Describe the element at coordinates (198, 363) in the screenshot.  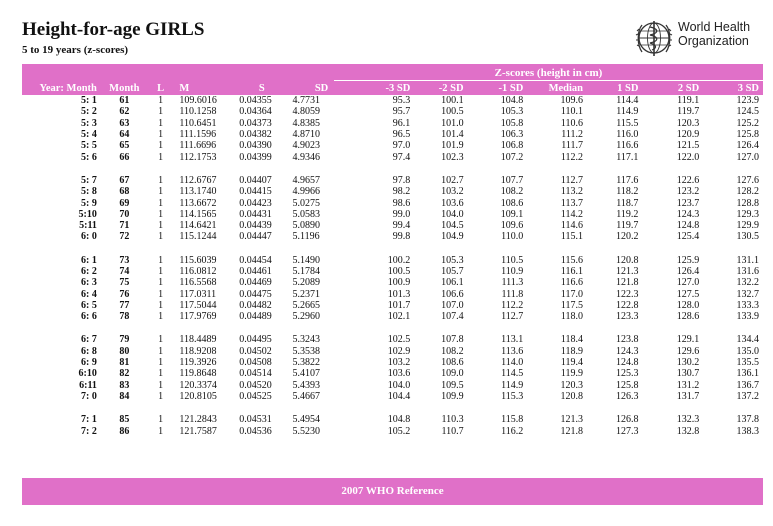
I see `cell-m: 119.3926` at that location.